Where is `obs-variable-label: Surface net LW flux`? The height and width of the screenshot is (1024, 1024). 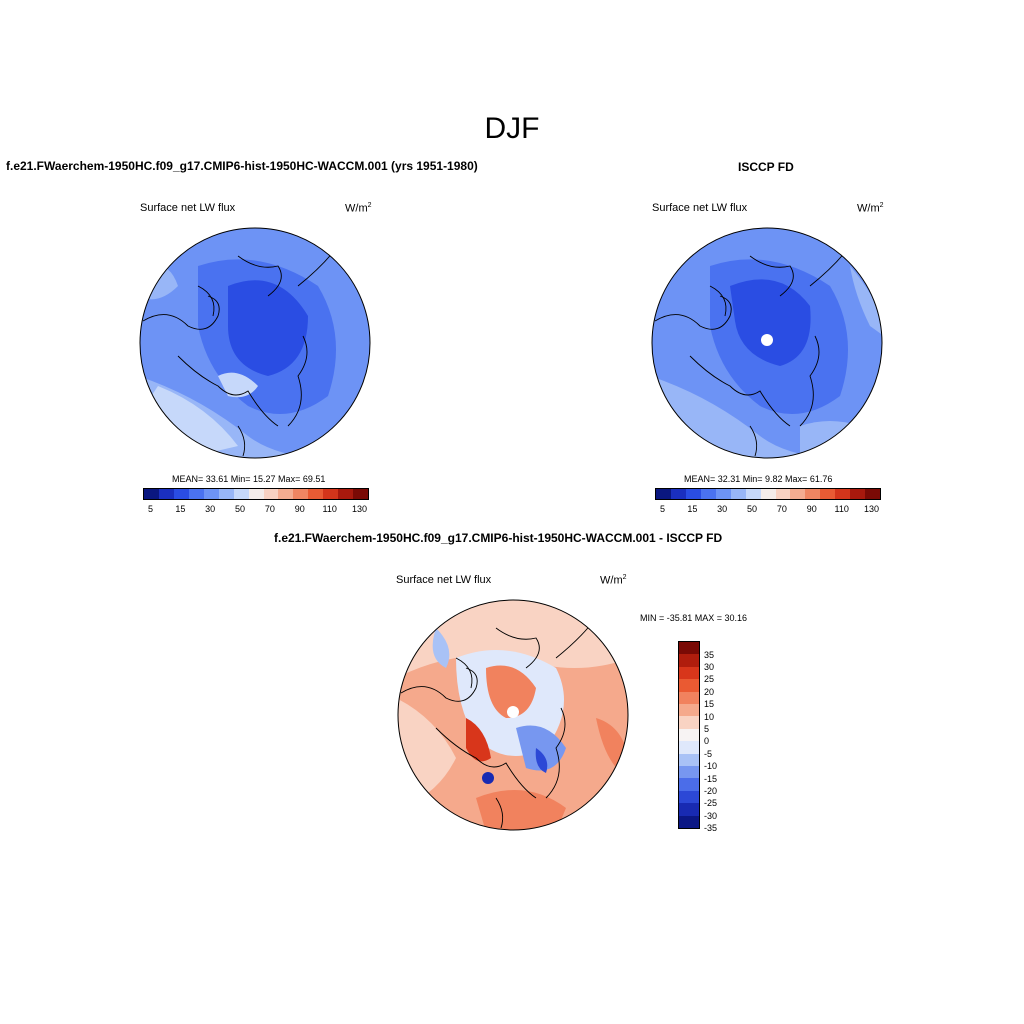 obs-variable-label: Surface net LW flux is located at coordinates (700, 208).